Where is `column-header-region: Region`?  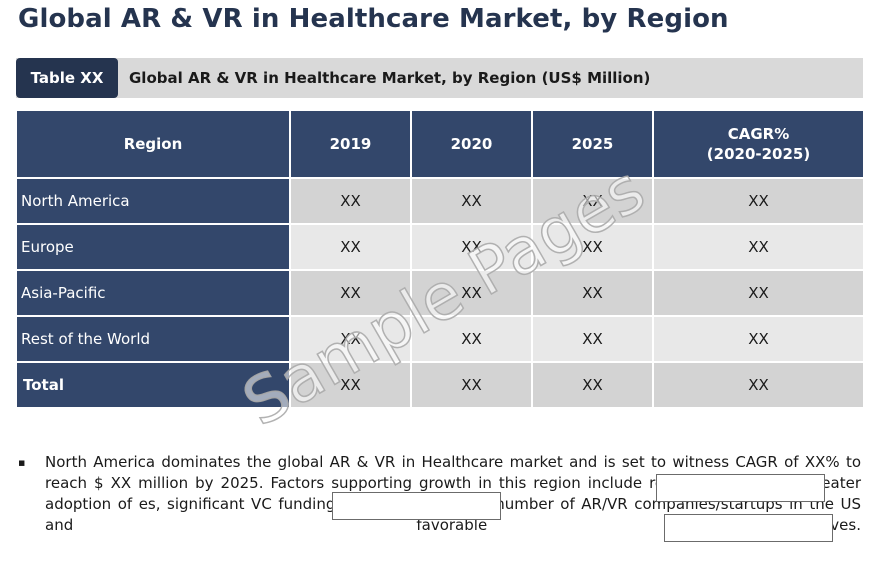 column-header-region: Region is located at coordinates (153, 144).